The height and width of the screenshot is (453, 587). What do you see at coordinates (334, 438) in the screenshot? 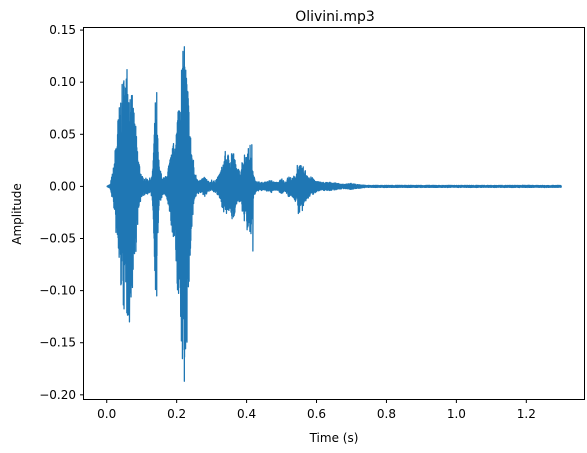
I see `x-axis-label: Time (s)` at bounding box center [334, 438].